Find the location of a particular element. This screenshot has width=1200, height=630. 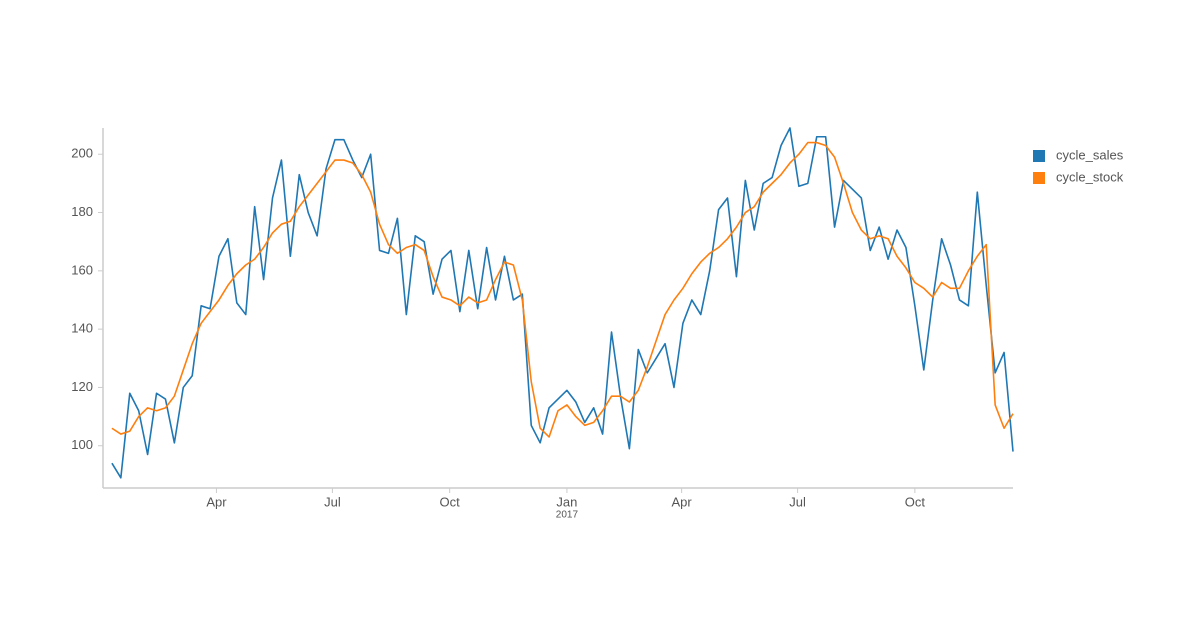

y-tick-label: 100 is located at coordinates (82, 444).